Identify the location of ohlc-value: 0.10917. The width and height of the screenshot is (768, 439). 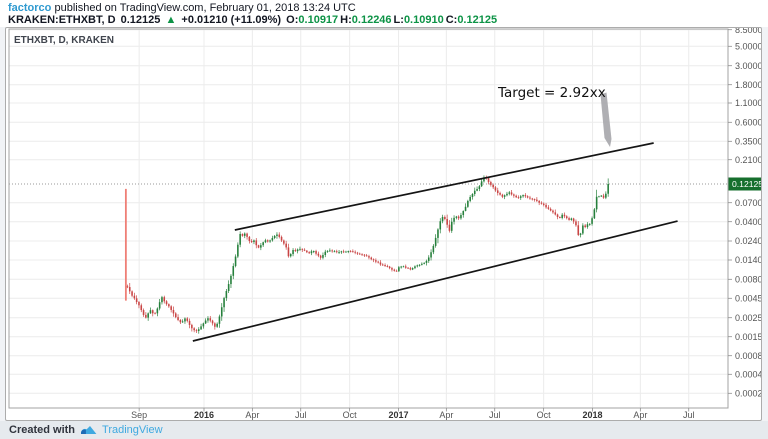
(318, 20).